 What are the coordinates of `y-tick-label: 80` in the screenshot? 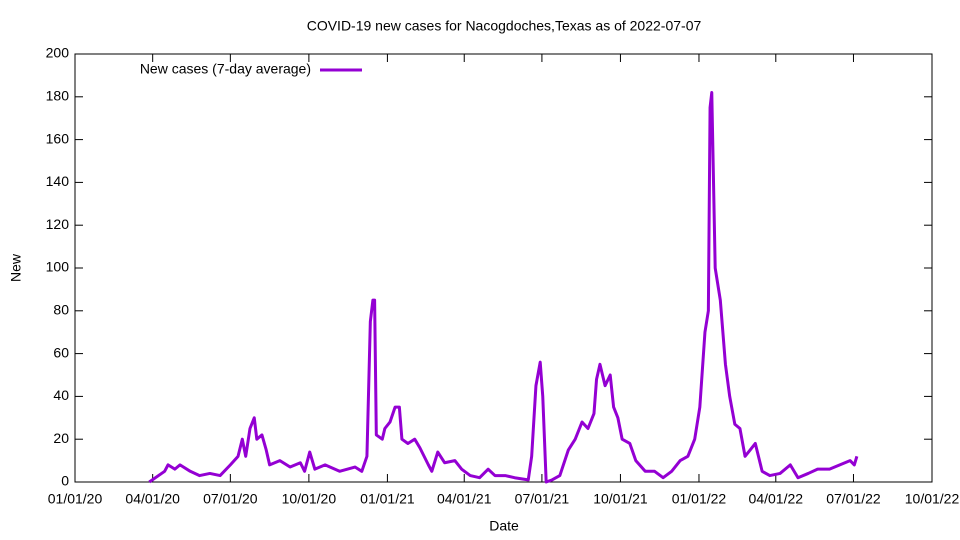 It's located at (61, 310).